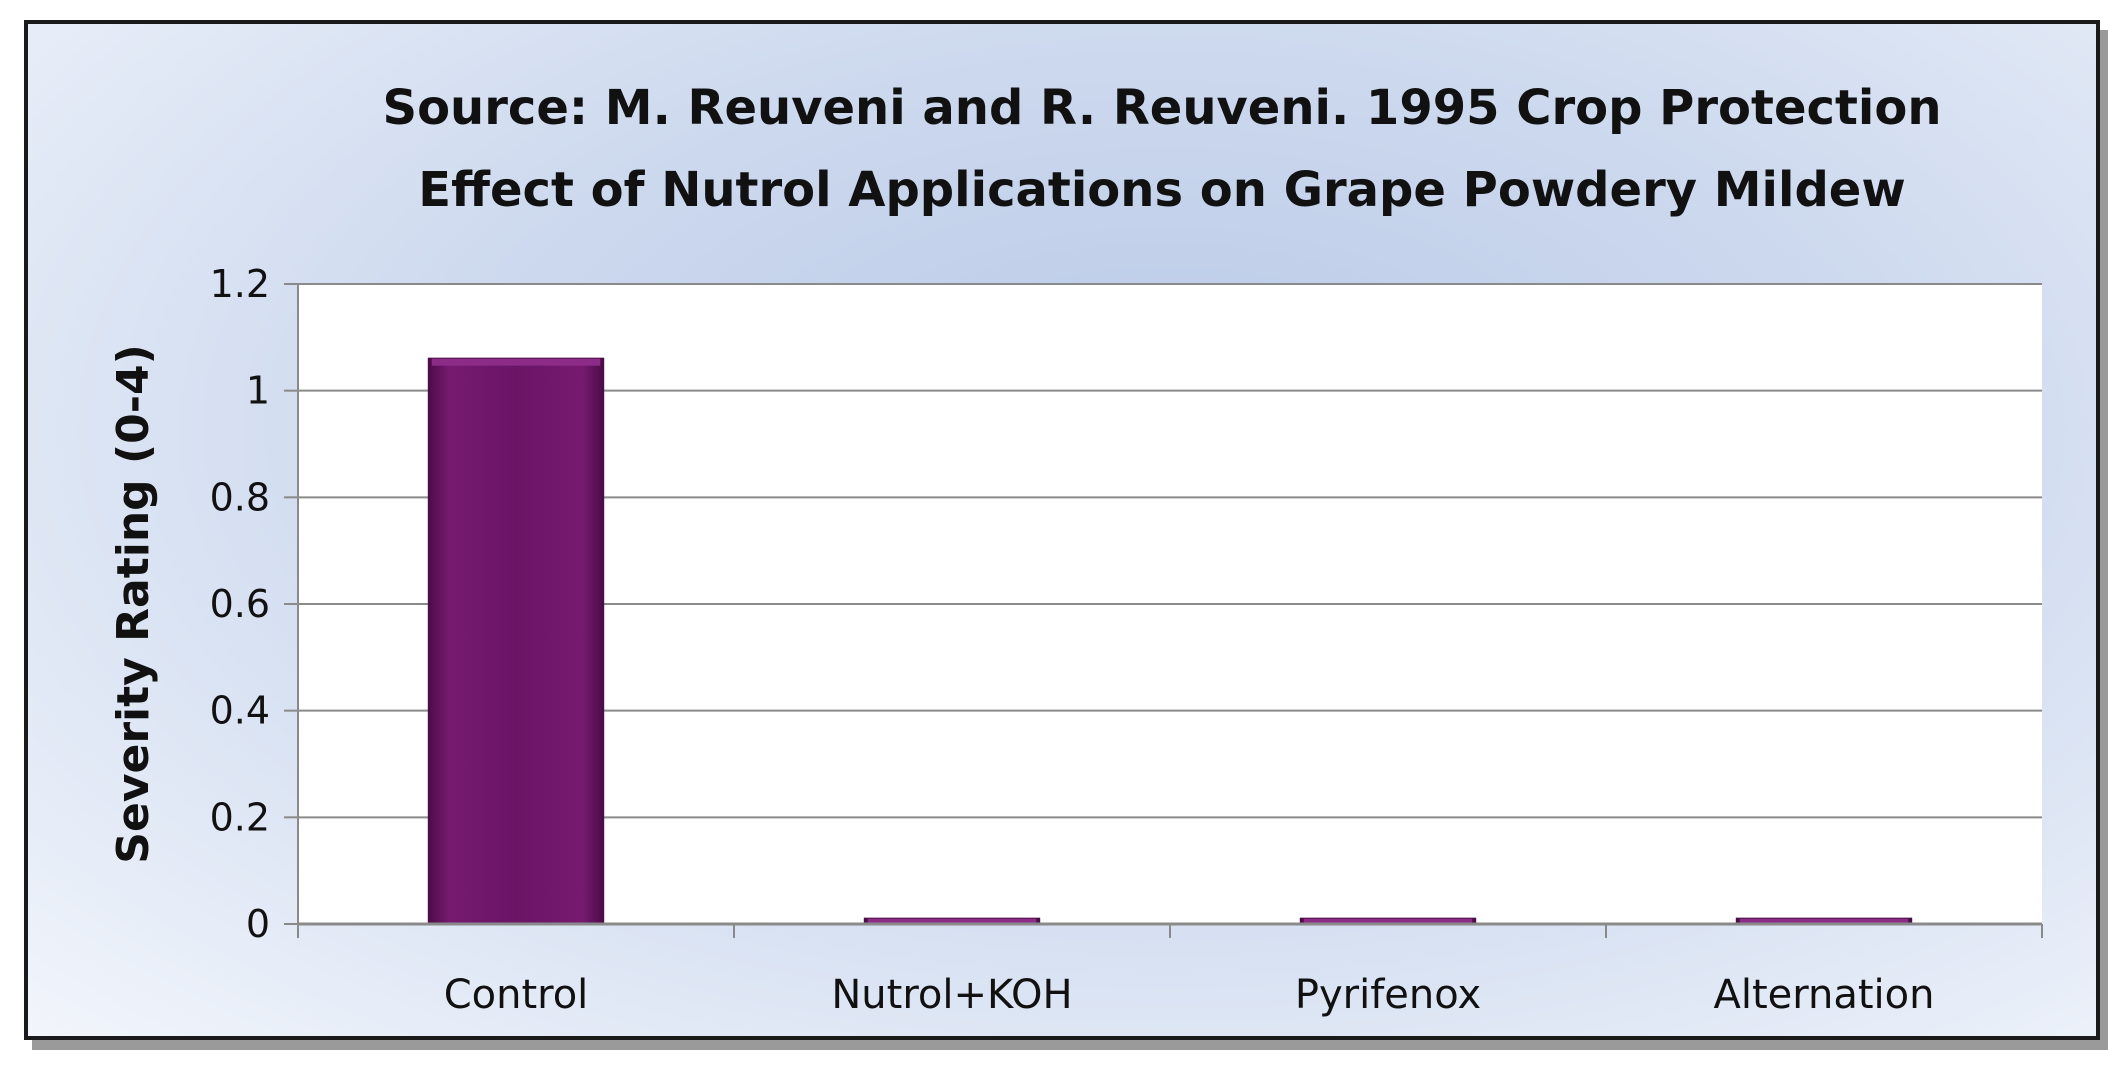 The image size is (2128, 1090). I want to click on x-category-label: Nutrol+KOH, so click(951, 995).